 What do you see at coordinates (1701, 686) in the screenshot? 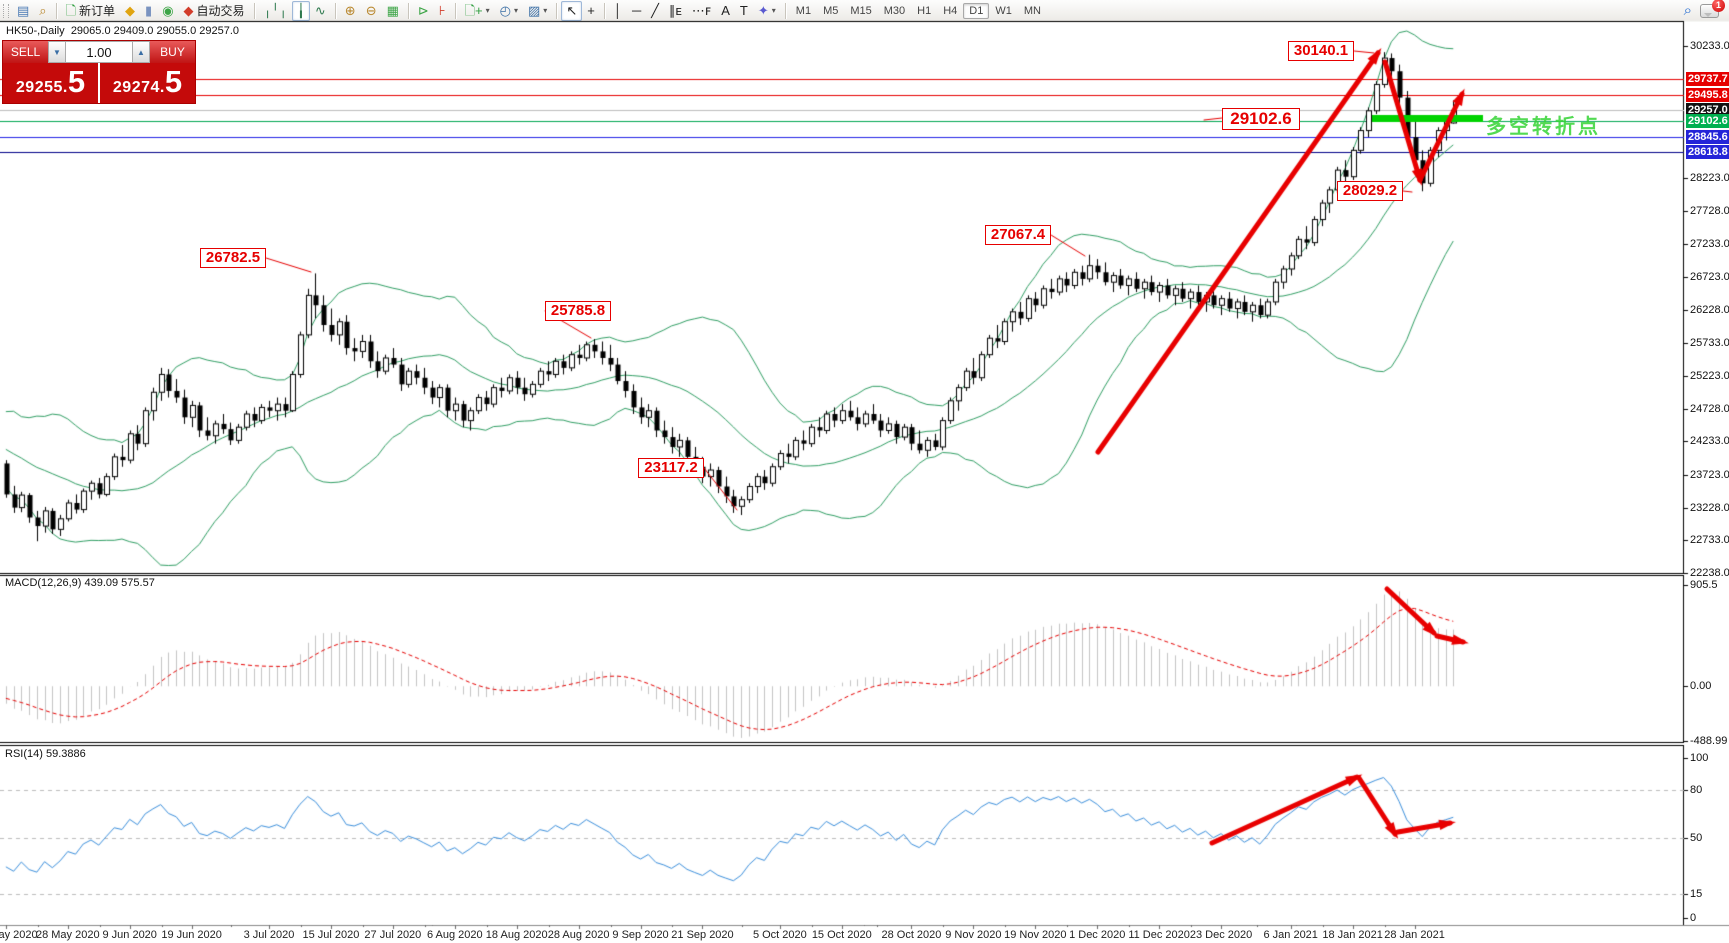
I see `macd-tick-label: 0.00` at bounding box center [1701, 686].